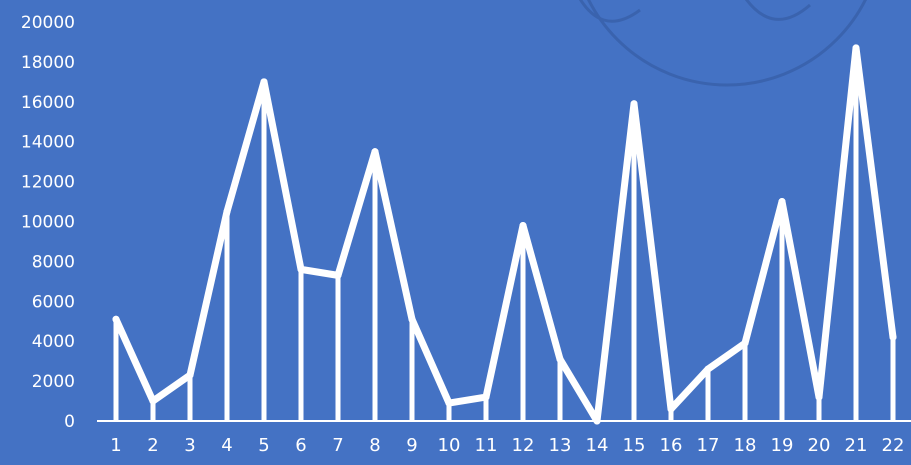  Describe the element at coordinates (708, 445) in the screenshot. I see `x-tick-label: 17` at that location.